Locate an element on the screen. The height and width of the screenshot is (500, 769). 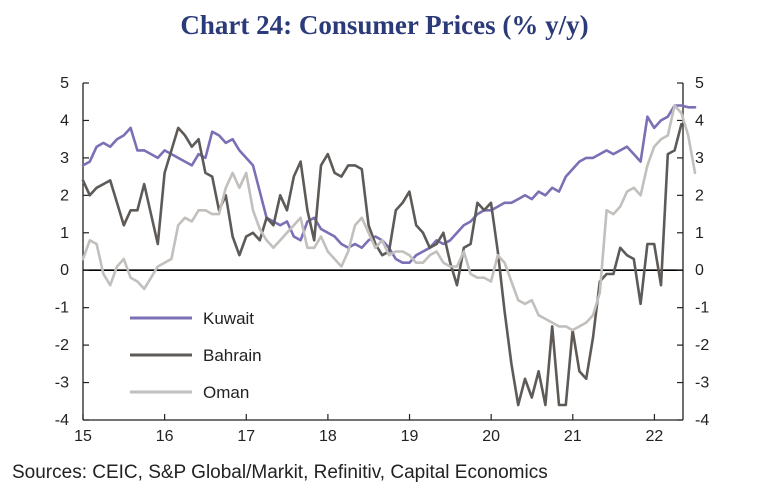
y-tick-label-left: -4 is located at coordinates (62, 420).